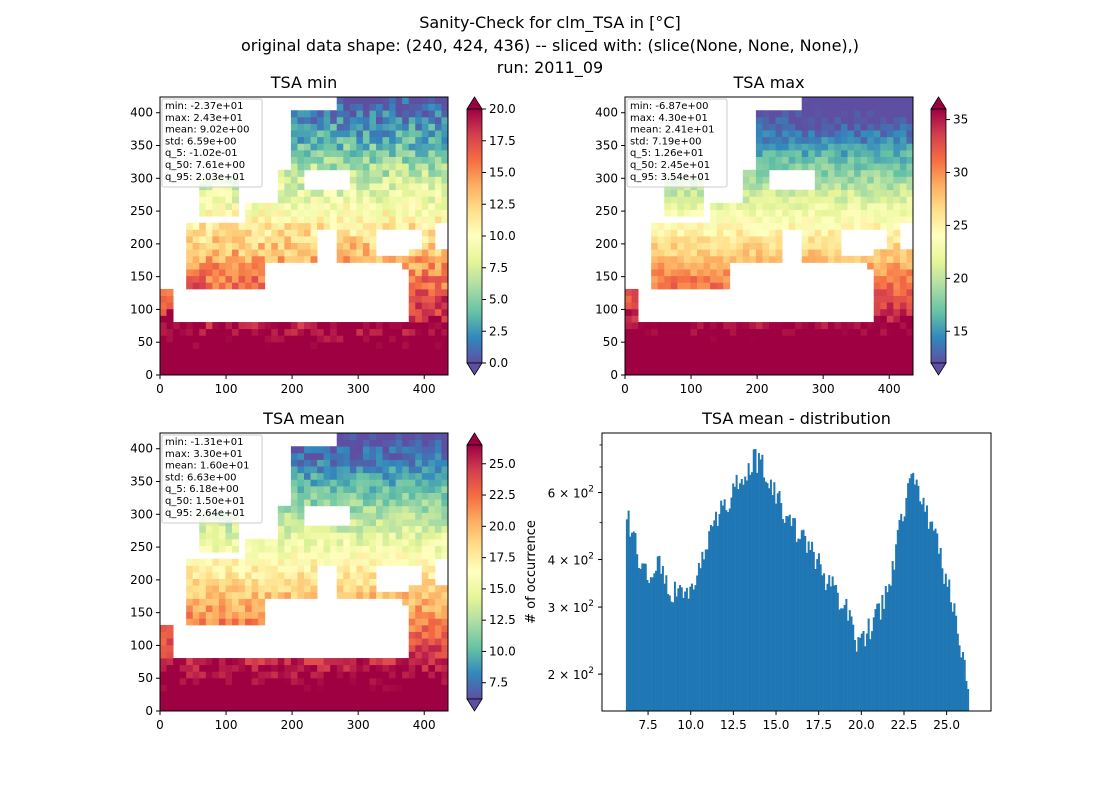 This screenshot has width=1100, height=800. Describe the element at coordinates (502, 495) in the screenshot. I see `colorbar-tick-label: 22.5` at that location.